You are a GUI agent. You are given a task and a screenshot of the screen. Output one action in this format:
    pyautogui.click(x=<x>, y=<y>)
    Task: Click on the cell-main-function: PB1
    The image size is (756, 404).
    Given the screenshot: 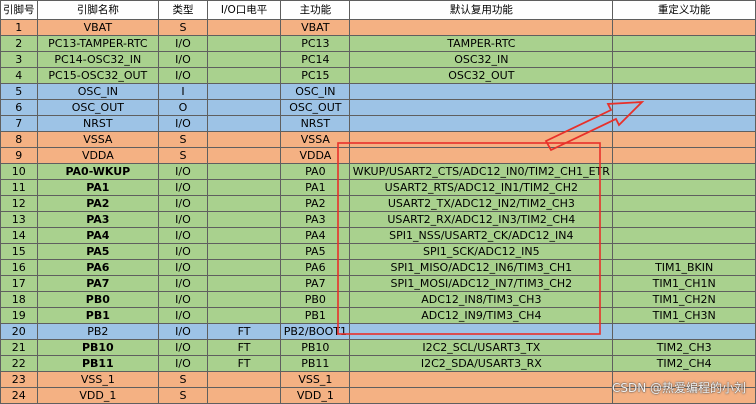 What is the action you would take?
    pyautogui.click(x=315, y=315)
    